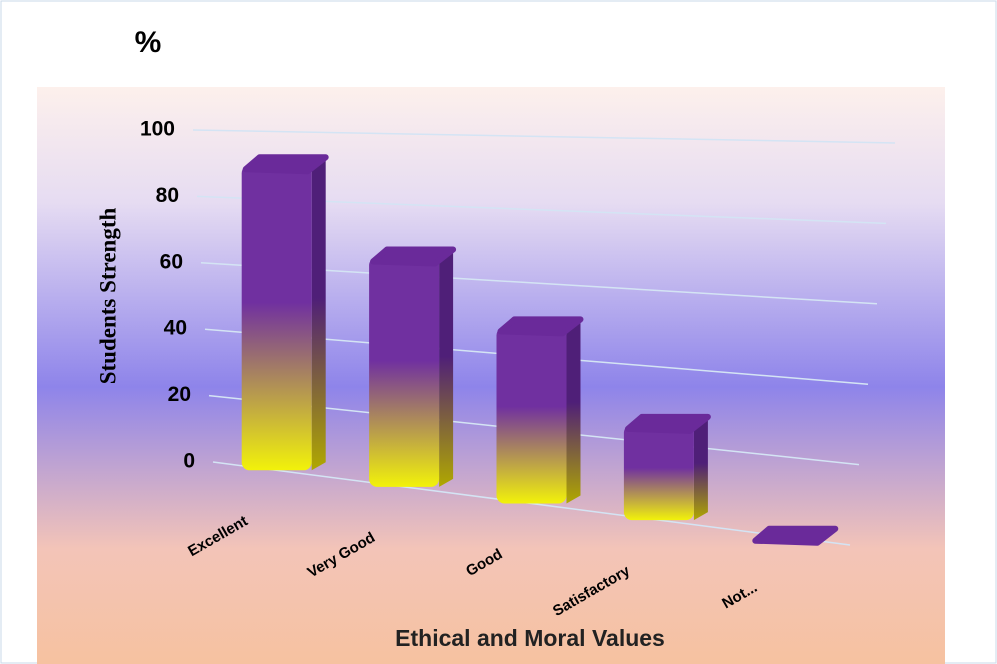 This screenshot has height=664, width=997. I want to click on x-axis-title: Ethical and Moral Values, so click(530, 638).